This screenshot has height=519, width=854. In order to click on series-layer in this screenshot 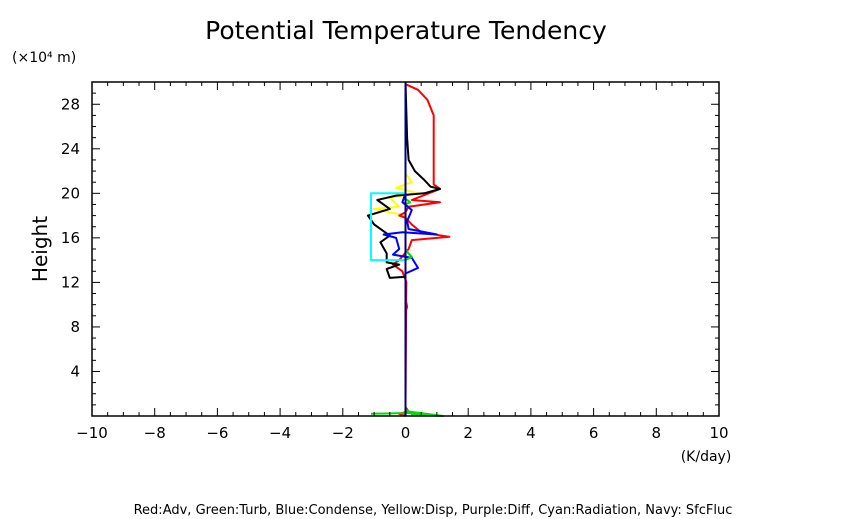, I will do `click(408, 249)`.